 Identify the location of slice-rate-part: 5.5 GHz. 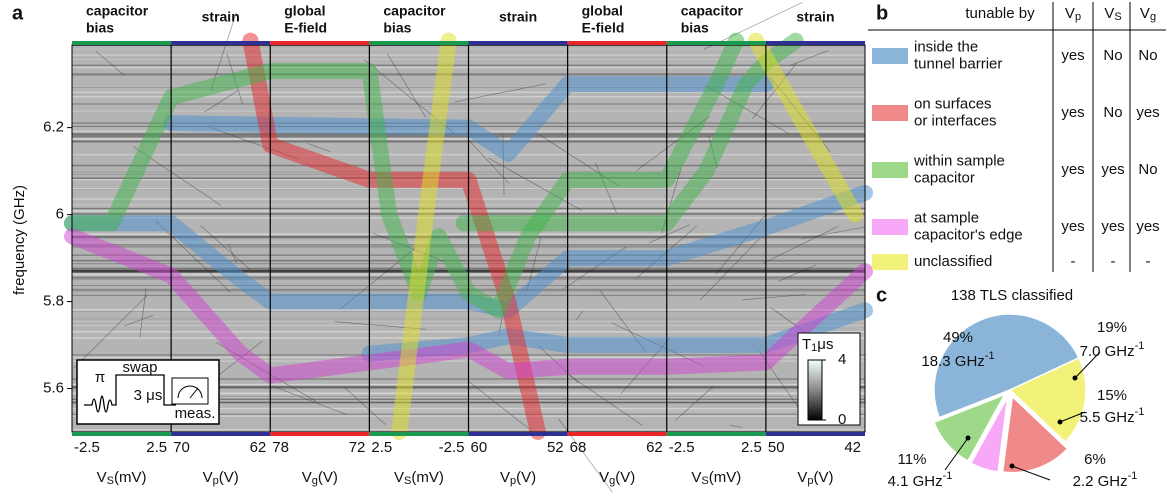
(1107, 417).